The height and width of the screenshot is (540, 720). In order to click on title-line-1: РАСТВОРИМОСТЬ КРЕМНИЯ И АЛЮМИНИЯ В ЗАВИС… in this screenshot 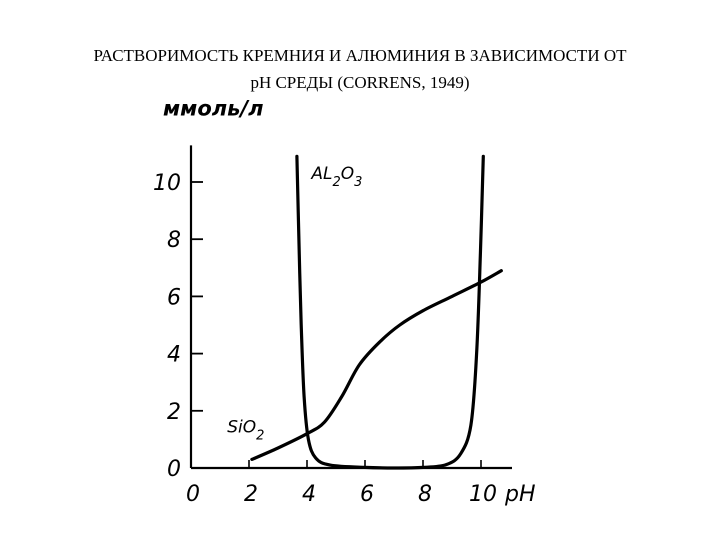, I will do `click(360, 55)`.